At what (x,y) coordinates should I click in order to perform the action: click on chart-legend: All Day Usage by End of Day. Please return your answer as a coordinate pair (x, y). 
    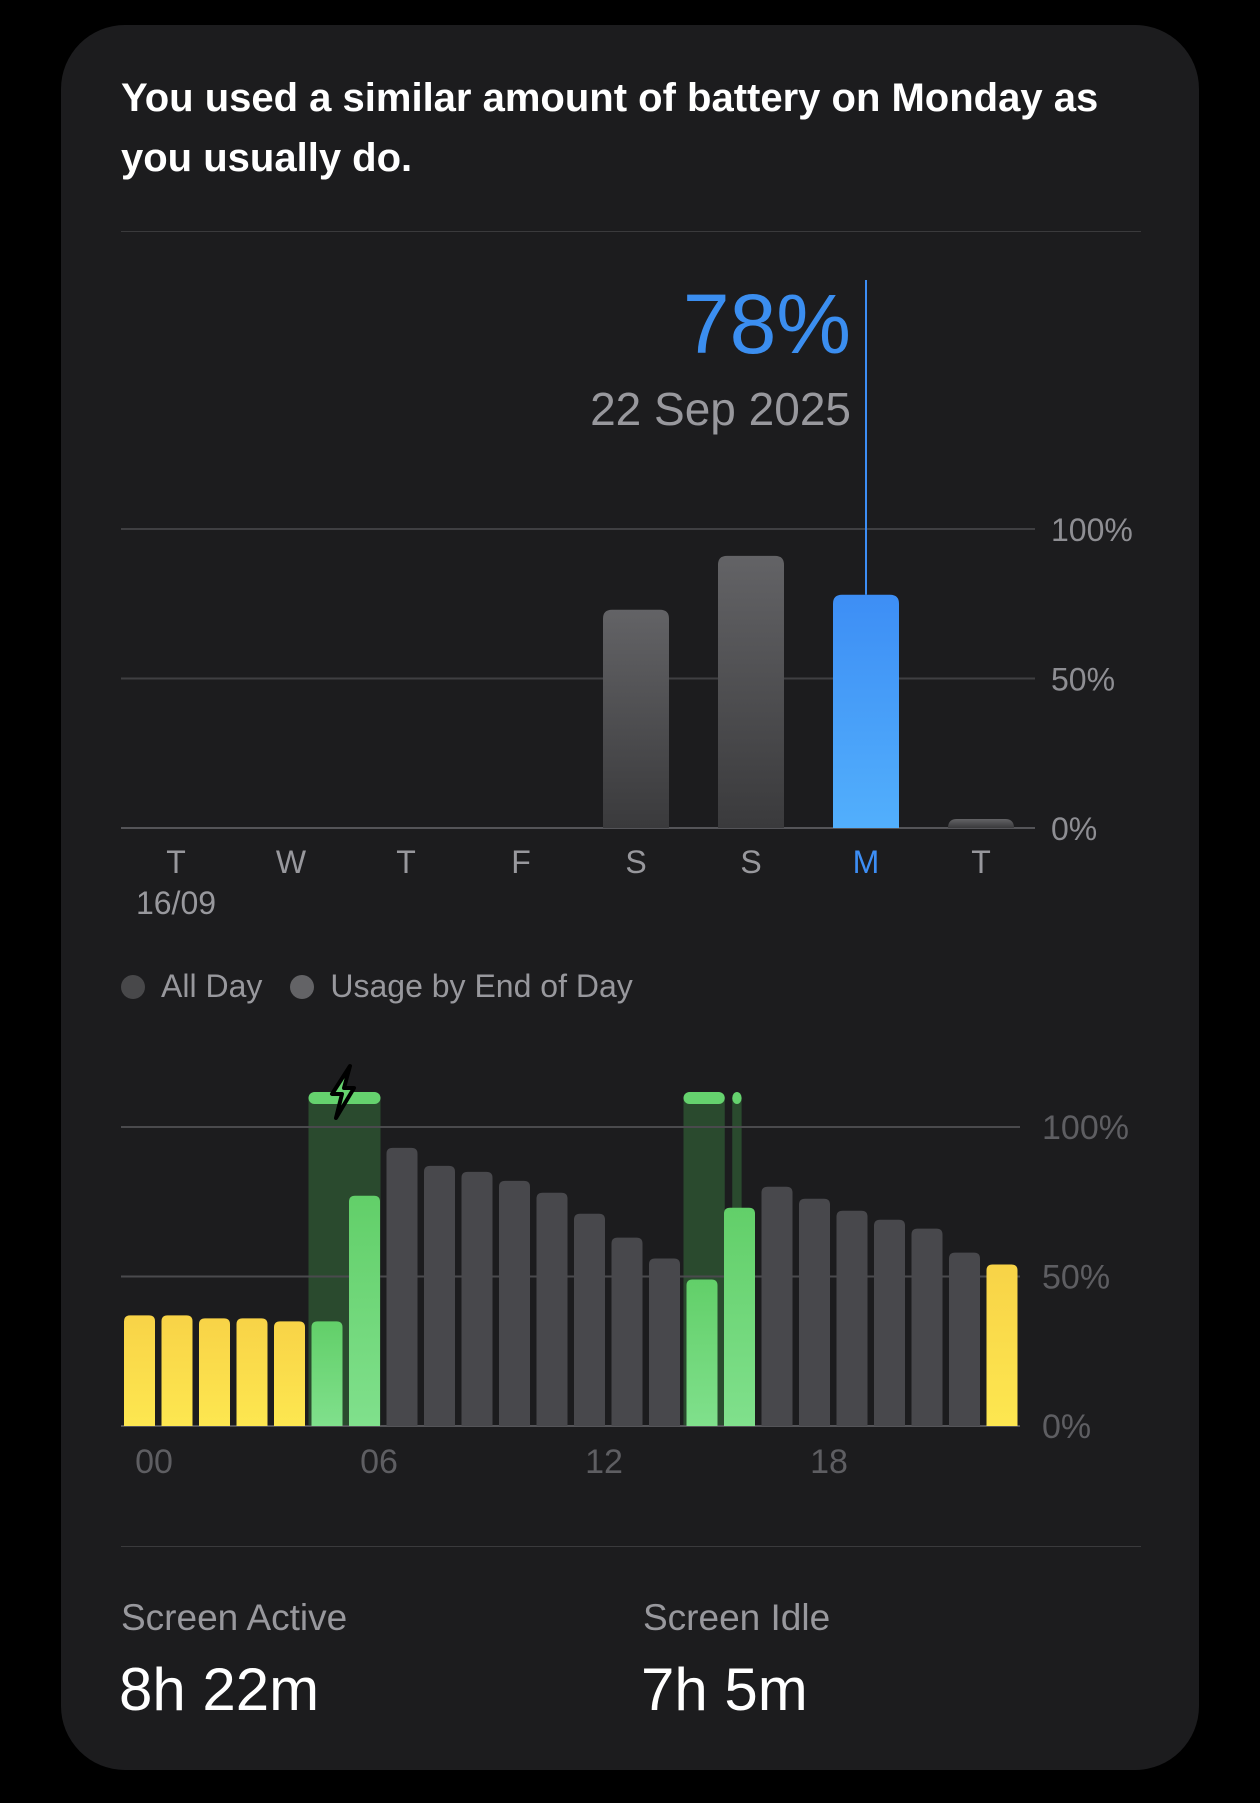
    Looking at the image, I should click on (384, 986).